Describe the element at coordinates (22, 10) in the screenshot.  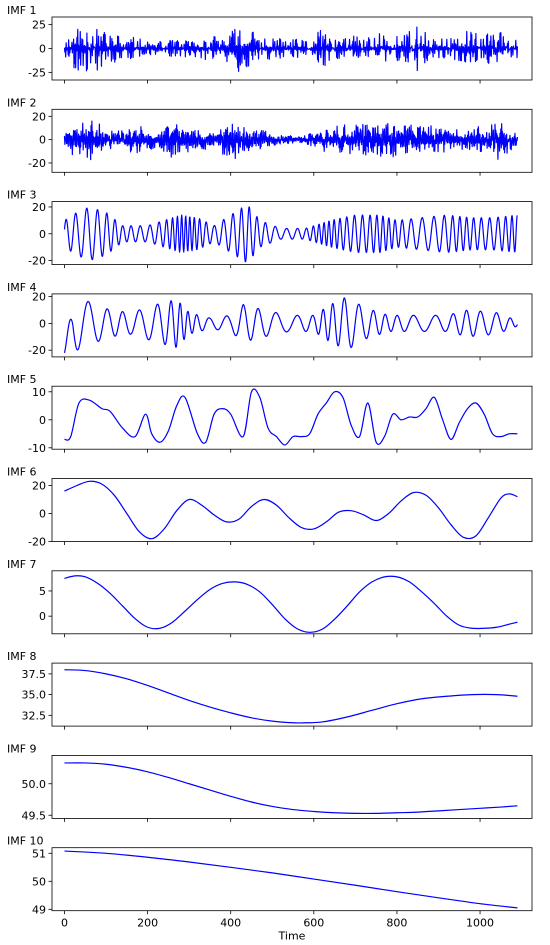
I see `panel-title: IMF 1` at that location.